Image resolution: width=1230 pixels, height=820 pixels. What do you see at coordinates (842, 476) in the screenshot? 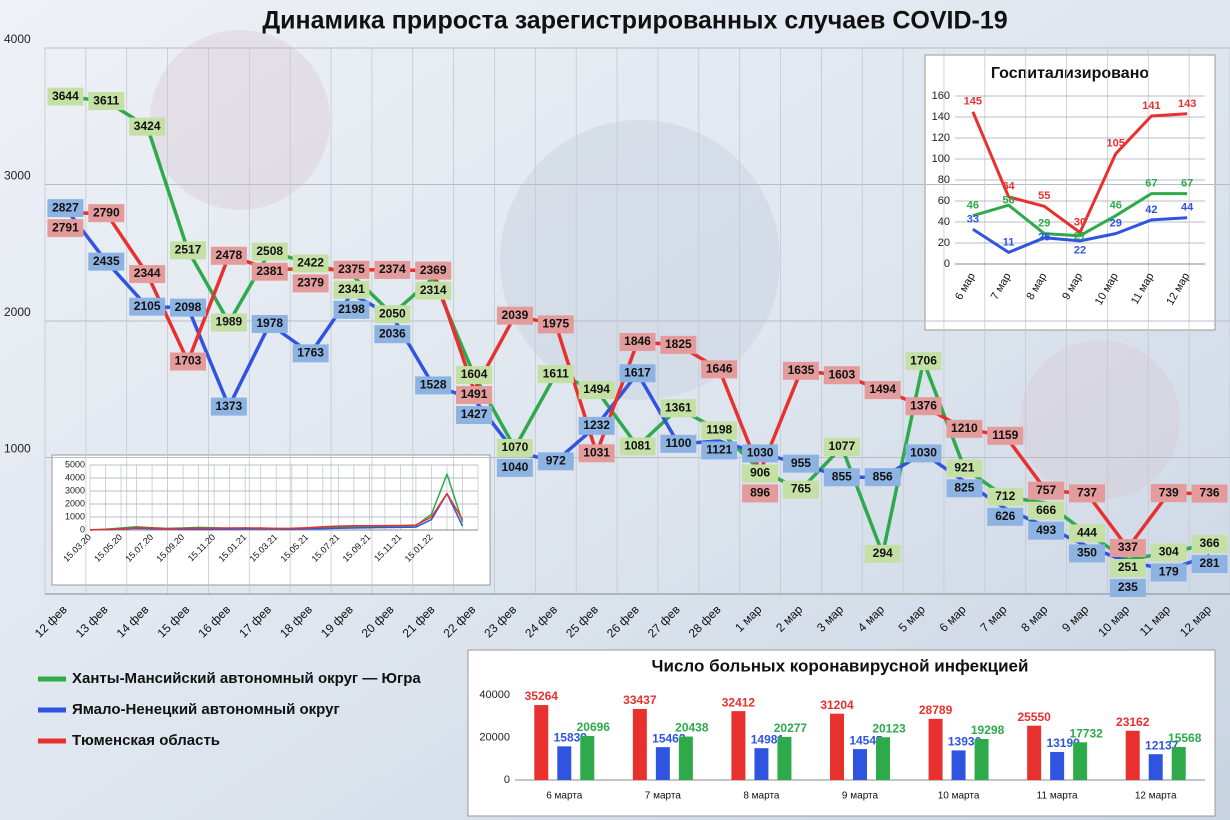
I see `data-label: 855` at bounding box center [842, 476].